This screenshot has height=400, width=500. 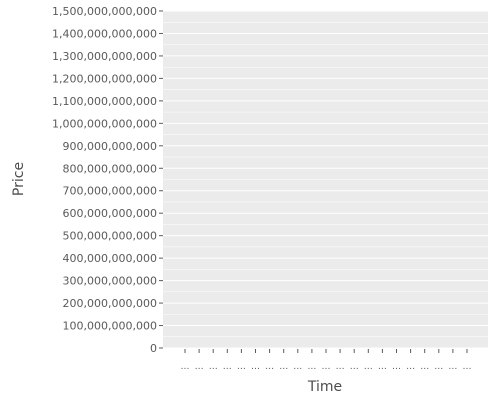 What do you see at coordinates (110, 236) in the screenshot?
I see `y-tick-label: 500,000,000,000` at bounding box center [110, 236].